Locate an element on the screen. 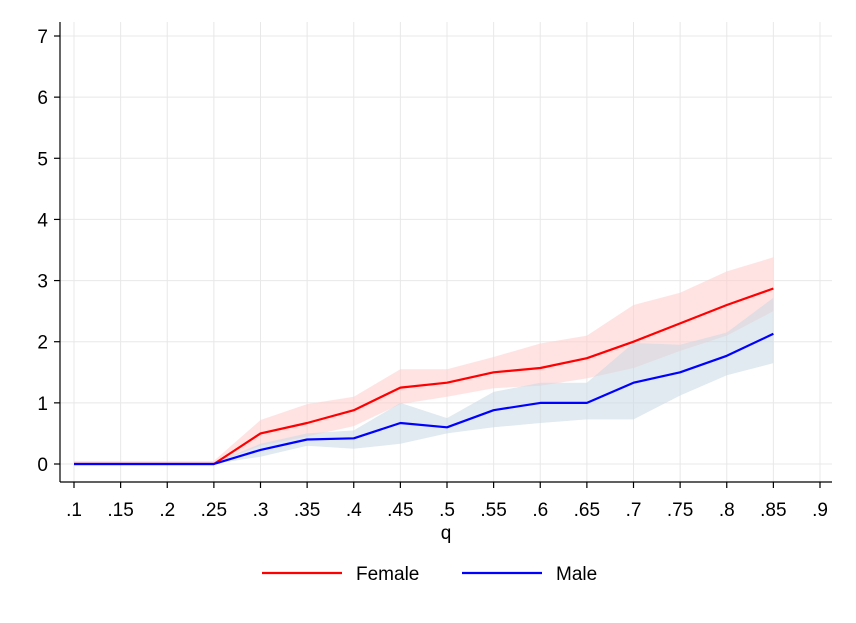 This screenshot has height=623, width=856. y-tick-label: 0 is located at coordinates (42, 465).